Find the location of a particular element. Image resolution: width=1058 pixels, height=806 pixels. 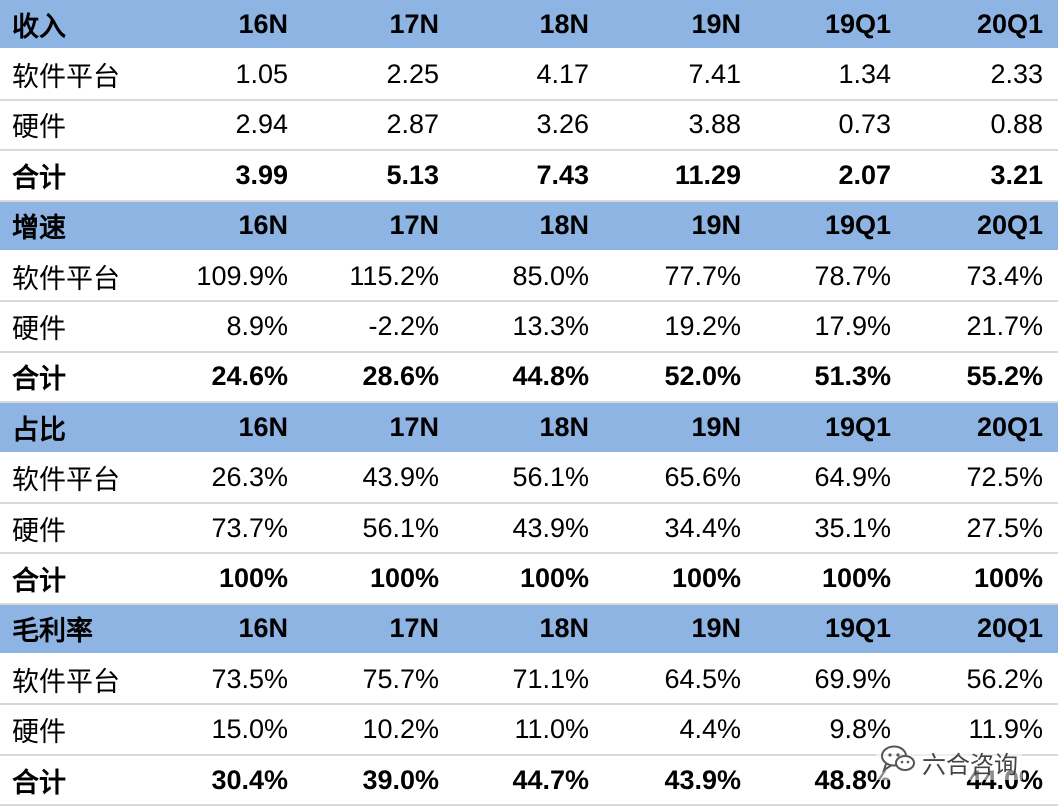

table-cell: 64.9% is located at coordinates (852, 477).